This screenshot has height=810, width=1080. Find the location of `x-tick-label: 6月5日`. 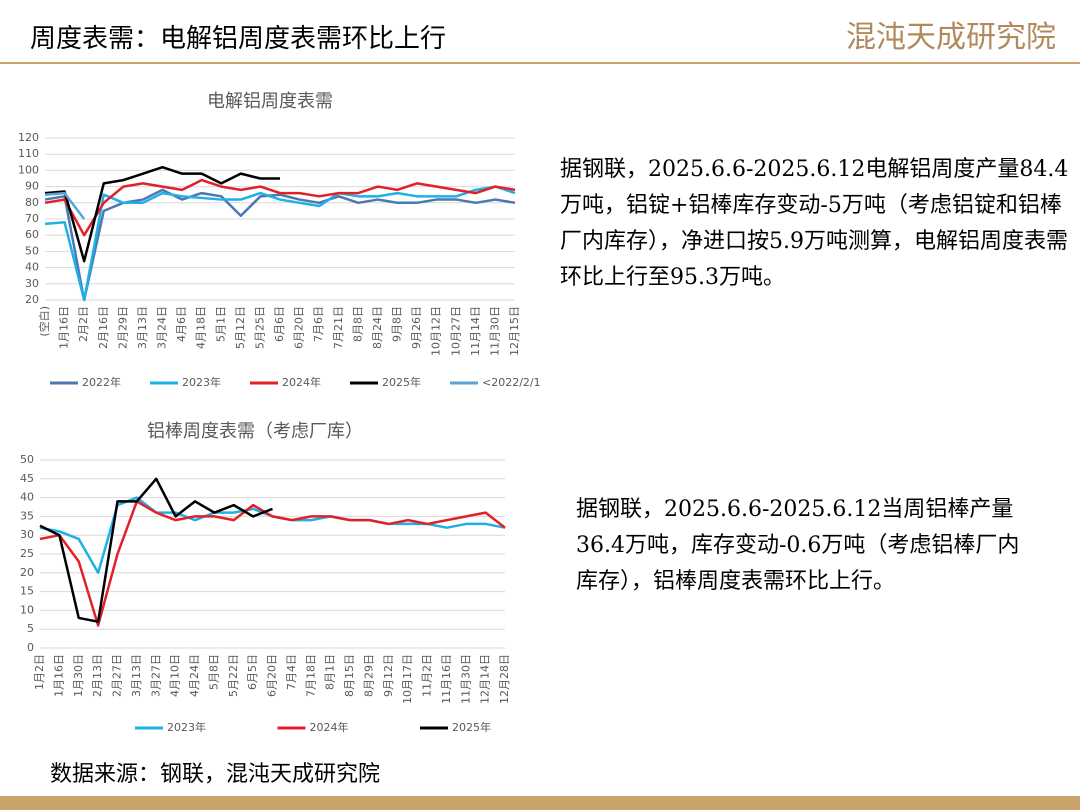

x-tick-label: 6月5日 is located at coordinates (252, 672).